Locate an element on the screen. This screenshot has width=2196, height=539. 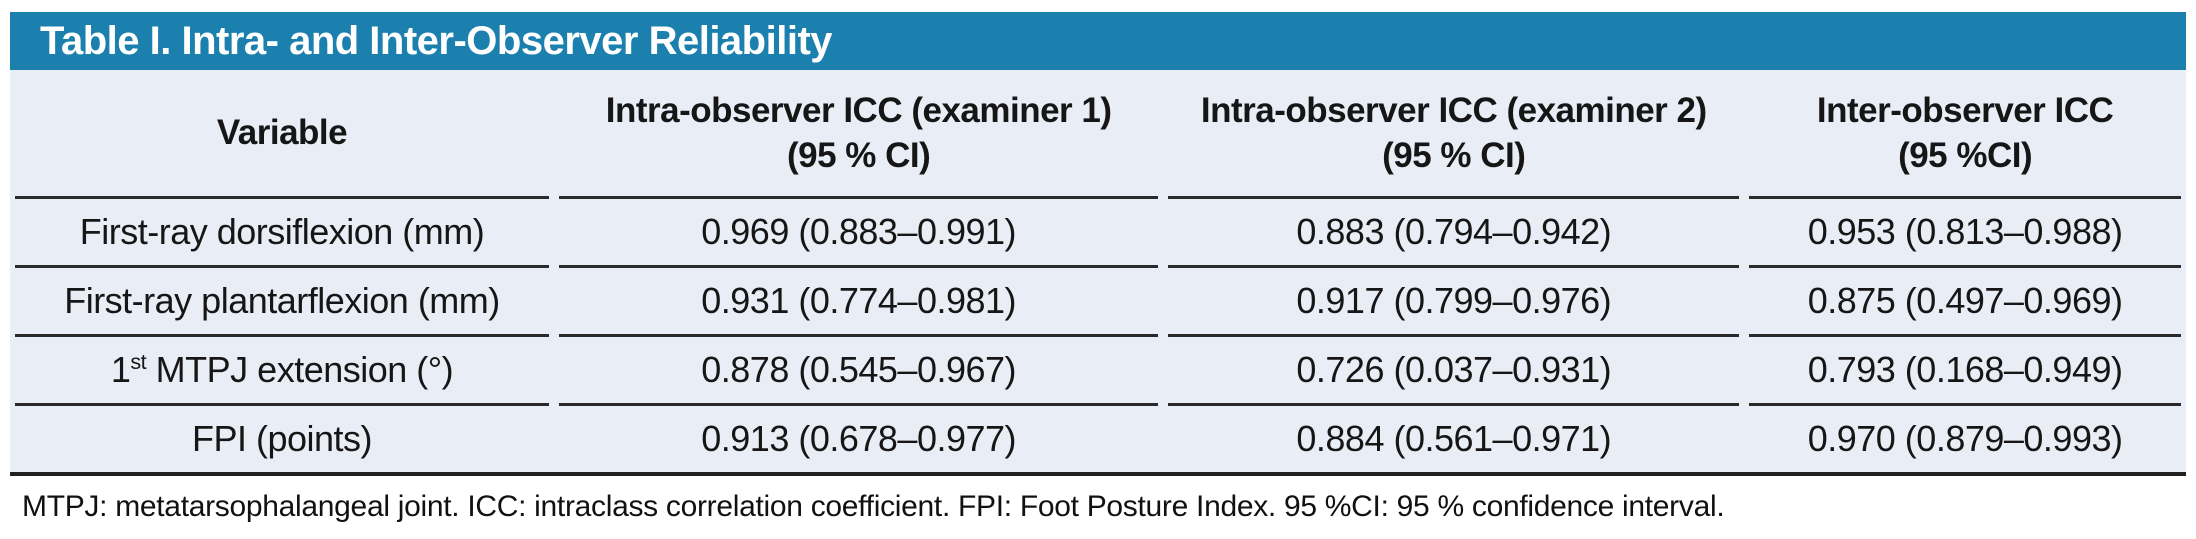
variable-label: First-ray dorsiflexion (mm) is located at coordinates (282, 232).